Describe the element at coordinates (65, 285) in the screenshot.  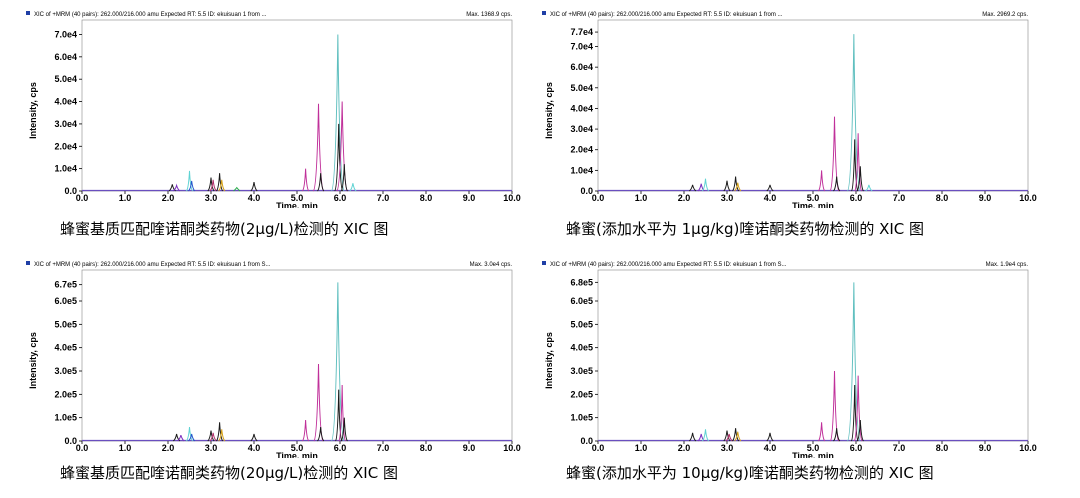
I see `y-tick-label: 6.7e5` at that location.